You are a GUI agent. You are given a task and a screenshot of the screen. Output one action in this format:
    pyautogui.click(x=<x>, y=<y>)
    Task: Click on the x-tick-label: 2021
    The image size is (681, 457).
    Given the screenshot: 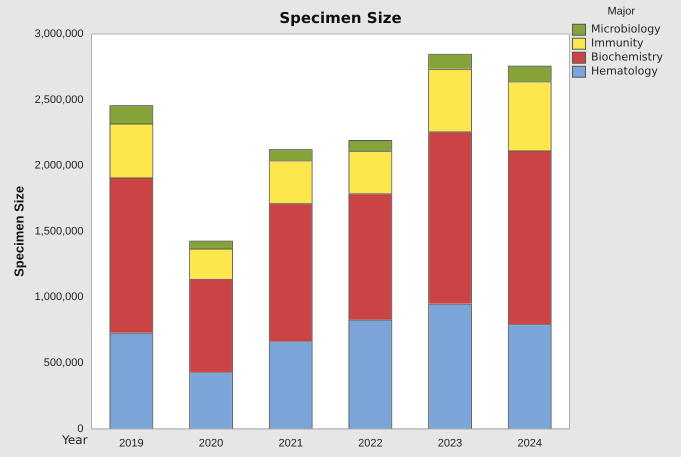 What is the action you would take?
    pyautogui.click(x=290, y=443)
    